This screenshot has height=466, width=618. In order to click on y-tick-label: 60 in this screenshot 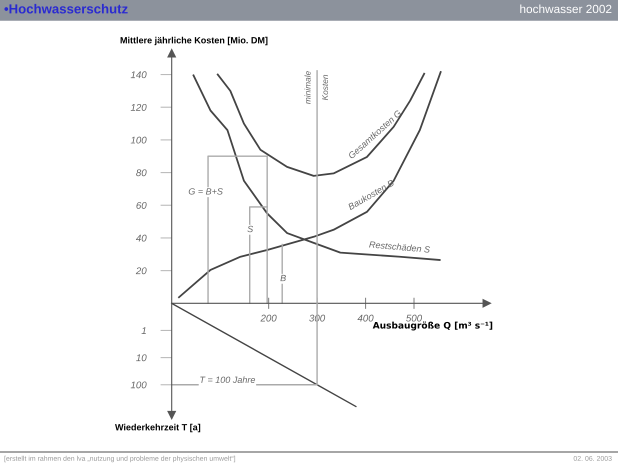, I will do `click(141, 205)`.